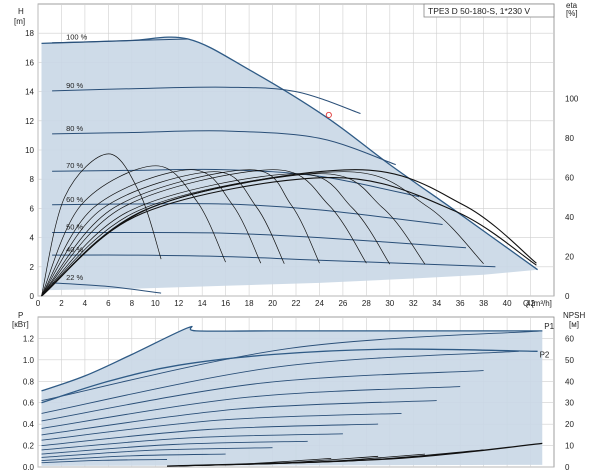 The height and width of the screenshot is (474, 600). Describe the element at coordinates (85, 303) in the screenshot. I see `x-tick-label: 4` at that location.